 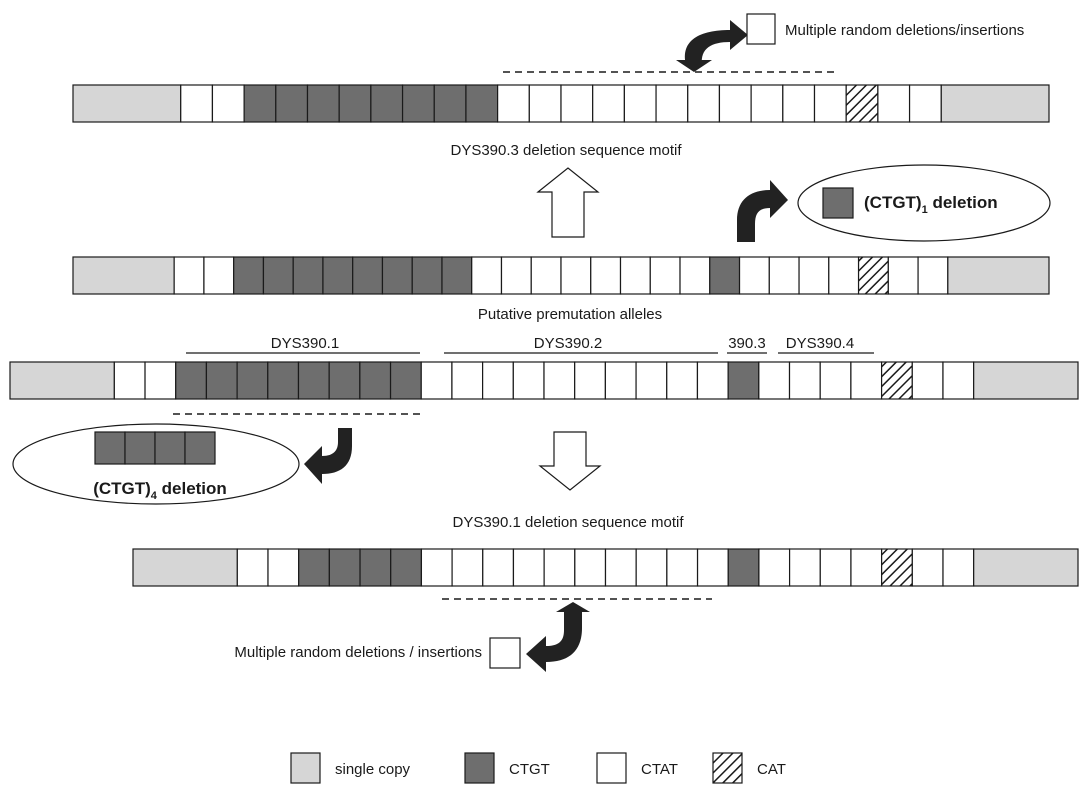 I want to click on legend: single copy CTGT CTAT CAT, so click(x=538, y=768).